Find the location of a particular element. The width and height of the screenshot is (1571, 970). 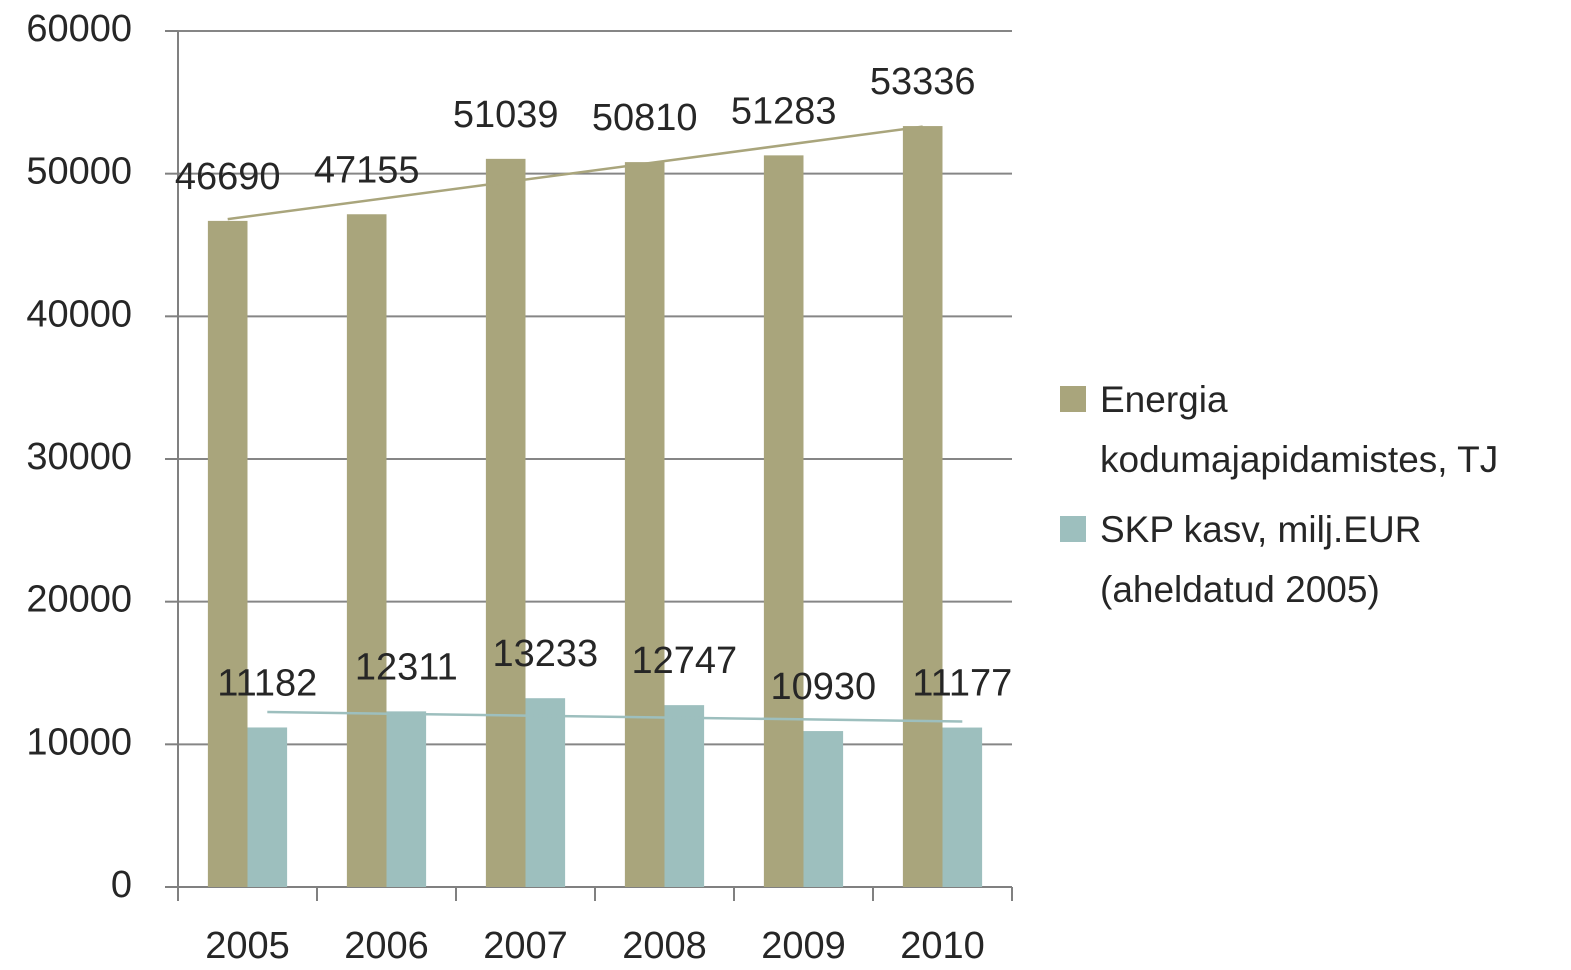

data-label: 51283 is located at coordinates (784, 111).